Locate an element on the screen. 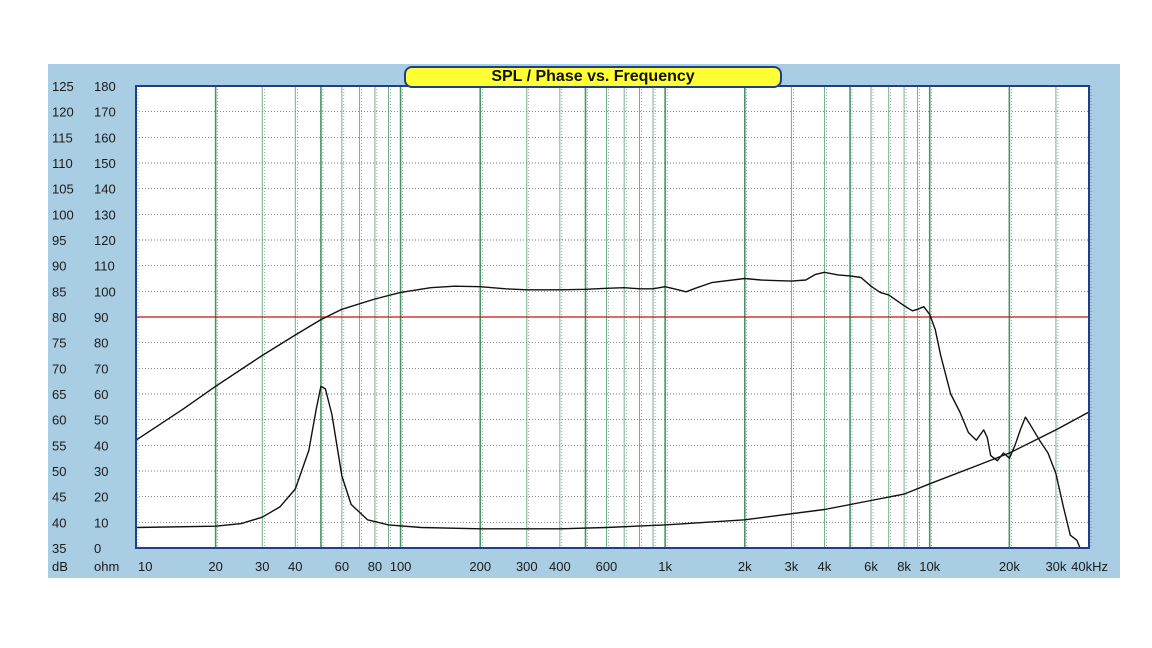  x-tick-label: 80 is located at coordinates (375, 566).